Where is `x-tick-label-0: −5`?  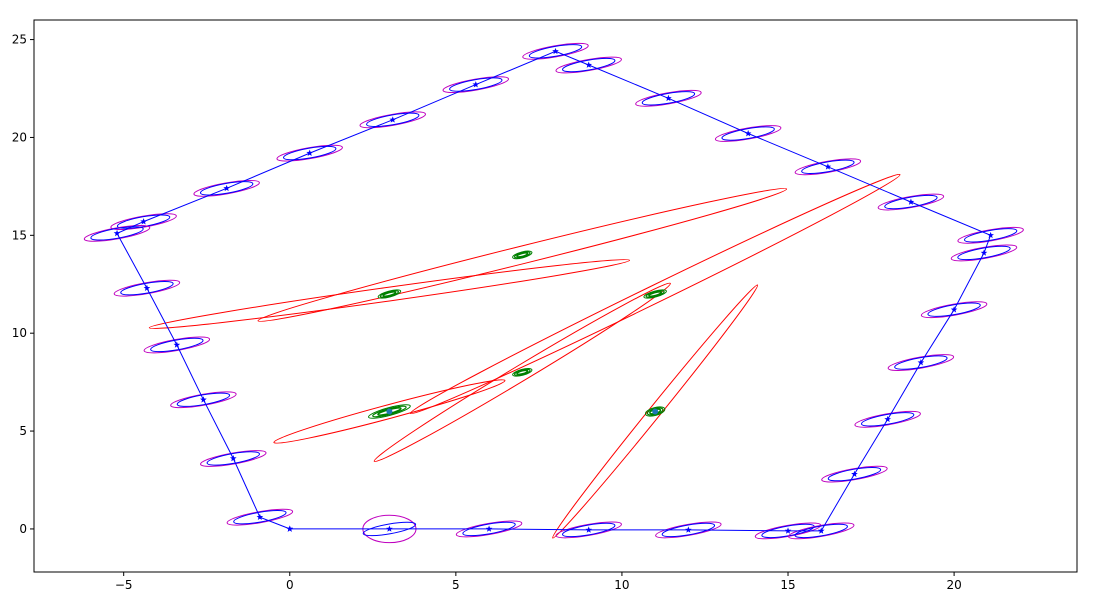
x-tick-label-0: −5 is located at coordinates (124, 585).